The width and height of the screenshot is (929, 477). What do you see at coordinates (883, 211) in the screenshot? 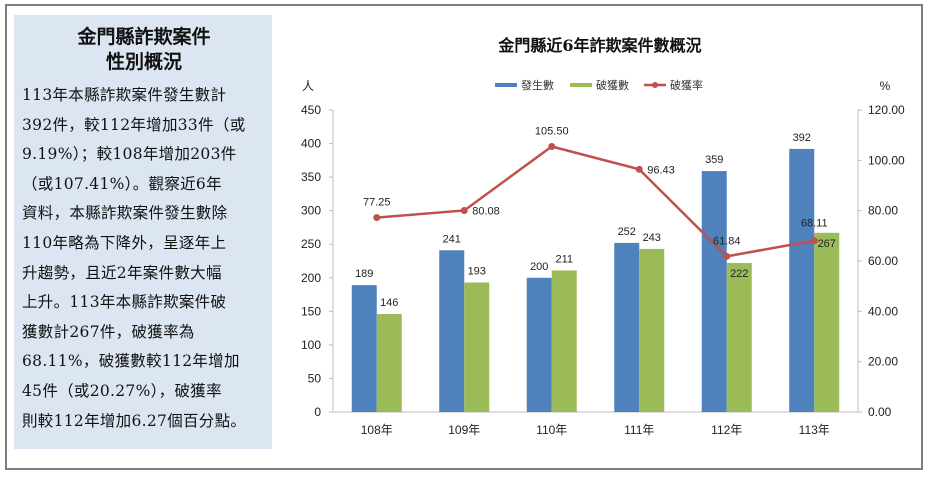
I see `right-axis-tick-label: 80.00` at bounding box center [883, 211].